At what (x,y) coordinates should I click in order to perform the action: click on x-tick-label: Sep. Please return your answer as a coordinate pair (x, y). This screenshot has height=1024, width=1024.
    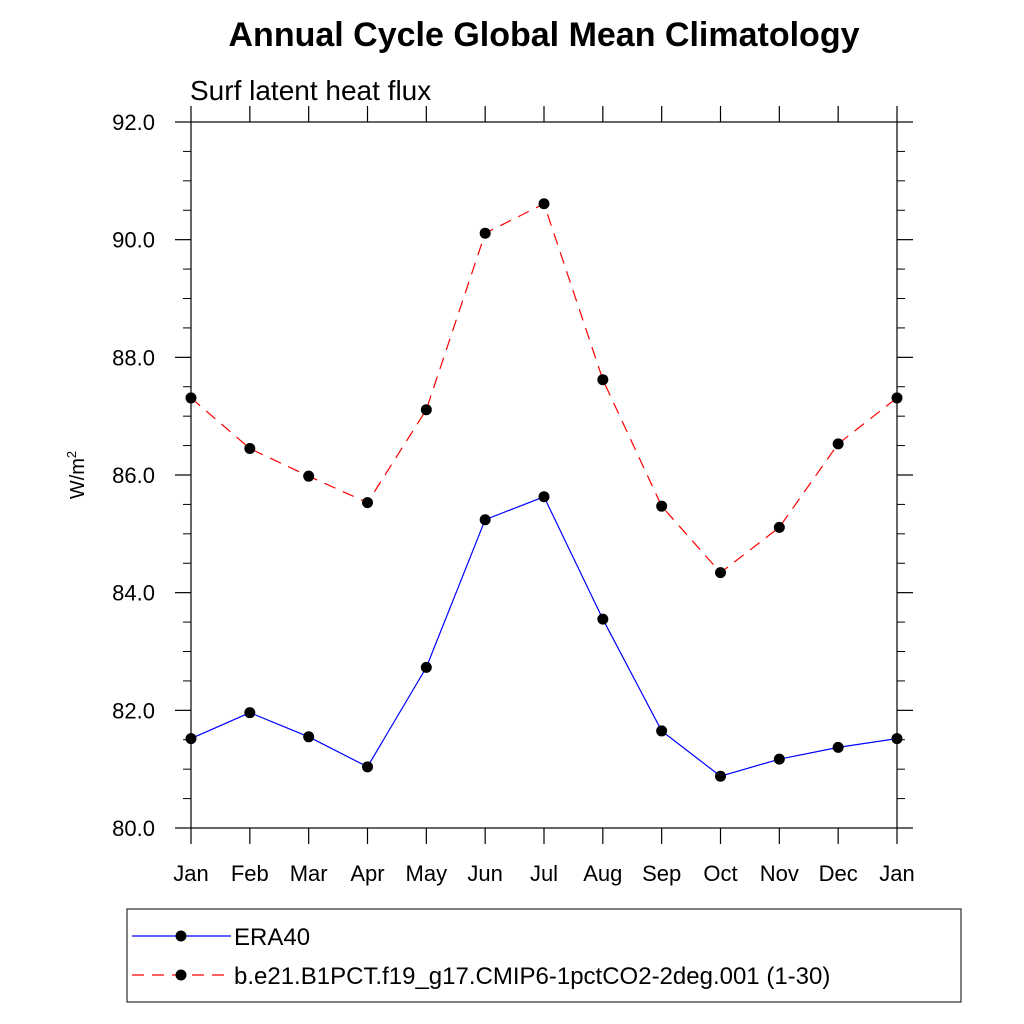
    Looking at the image, I should click on (661, 873).